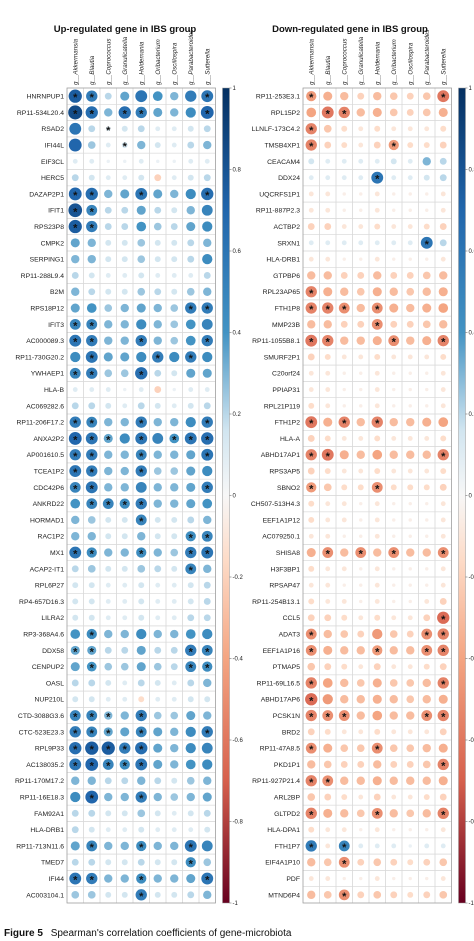 This screenshot has width=474, height=941. What do you see at coordinates (282, 145) in the screenshot?
I see `row-label-down-3: TMSB4XP1` at bounding box center [282, 145].